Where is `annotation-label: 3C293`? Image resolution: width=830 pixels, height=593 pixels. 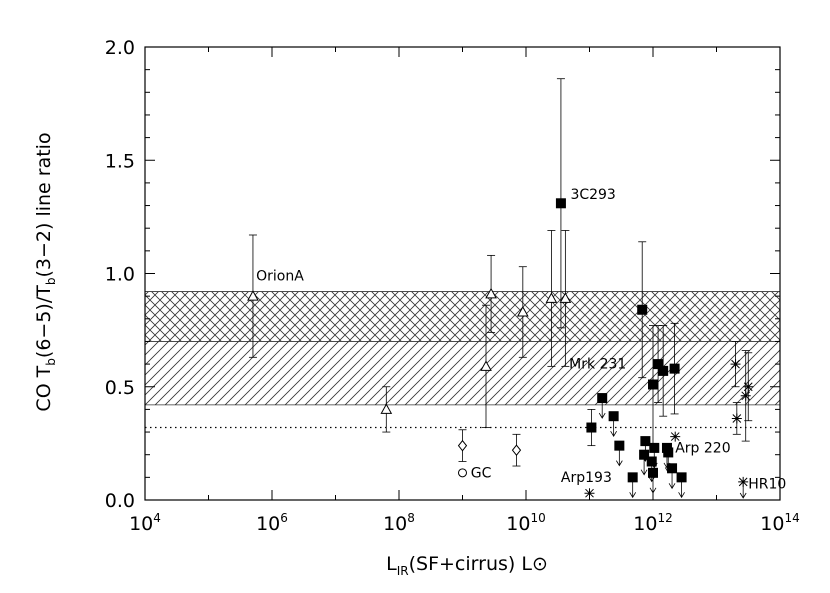 annotation-label: 3C293 is located at coordinates (592, 195).